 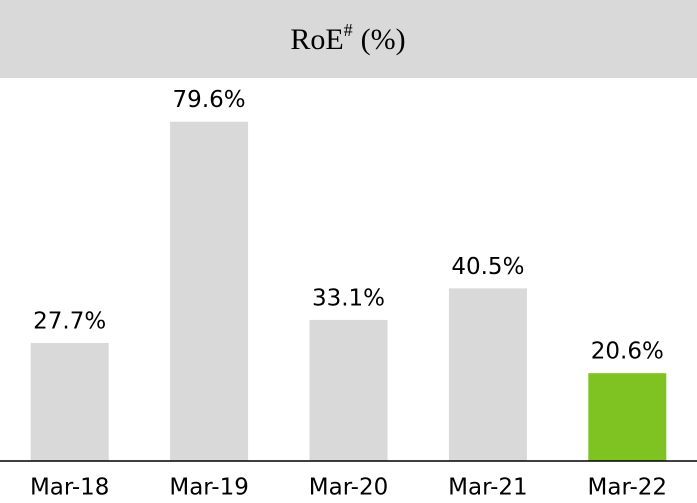 What do you see at coordinates (348, 298) in the screenshot?
I see `value-label: 33.1%` at bounding box center [348, 298].